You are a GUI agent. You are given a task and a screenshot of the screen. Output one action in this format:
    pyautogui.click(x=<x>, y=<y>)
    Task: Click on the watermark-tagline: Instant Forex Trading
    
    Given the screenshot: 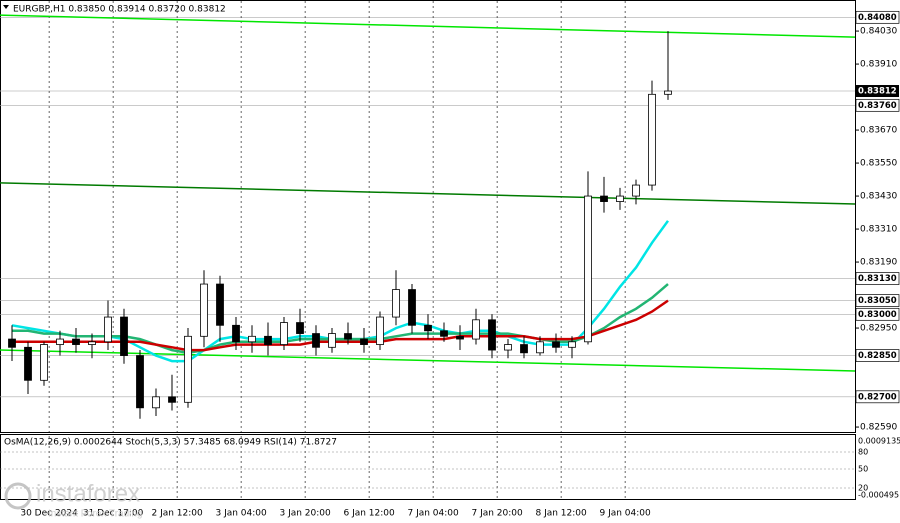 What is the action you would take?
    pyautogui.click(x=95, y=514)
    